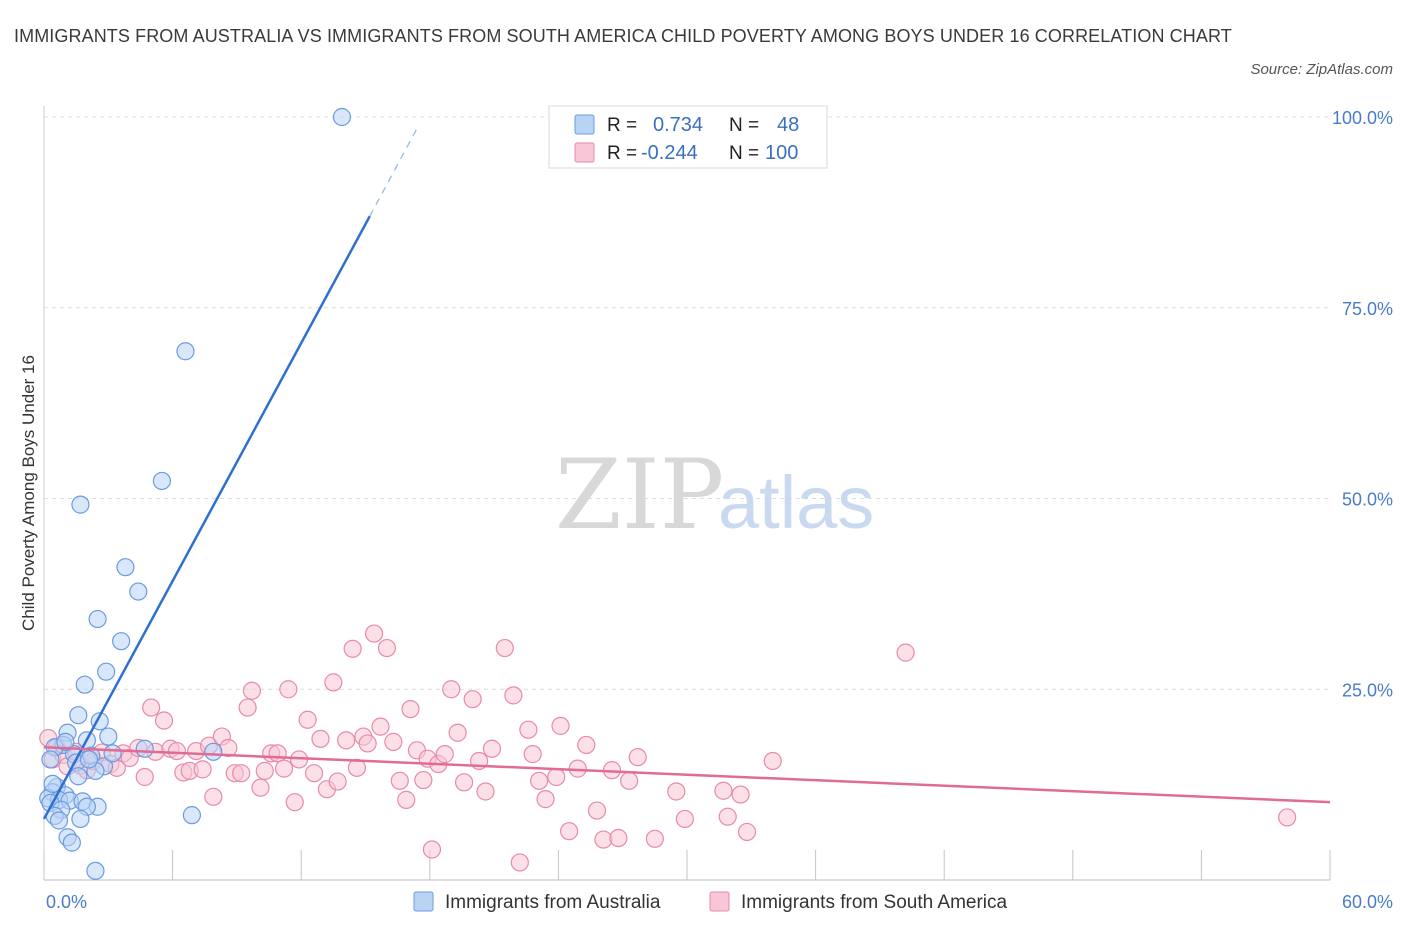 The height and width of the screenshot is (930, 1406). What do you see at coordinates (678, 125) in the screenshot?
I see `stats-australia-r-value: 0.734` at bounding box center [678, 125].